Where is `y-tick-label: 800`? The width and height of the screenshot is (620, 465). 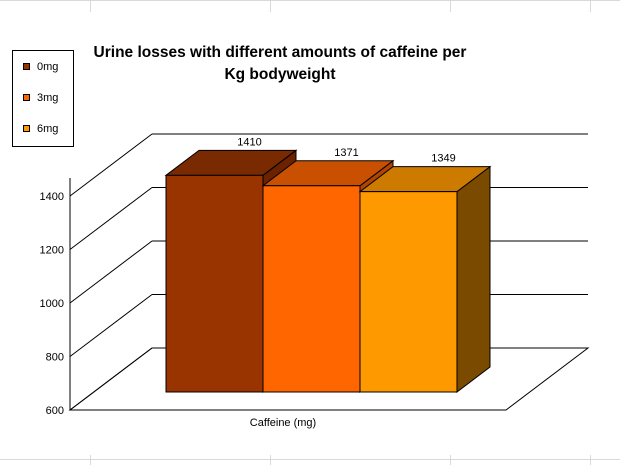
y-tick-label: 800 is located at coordinates (55, 358).